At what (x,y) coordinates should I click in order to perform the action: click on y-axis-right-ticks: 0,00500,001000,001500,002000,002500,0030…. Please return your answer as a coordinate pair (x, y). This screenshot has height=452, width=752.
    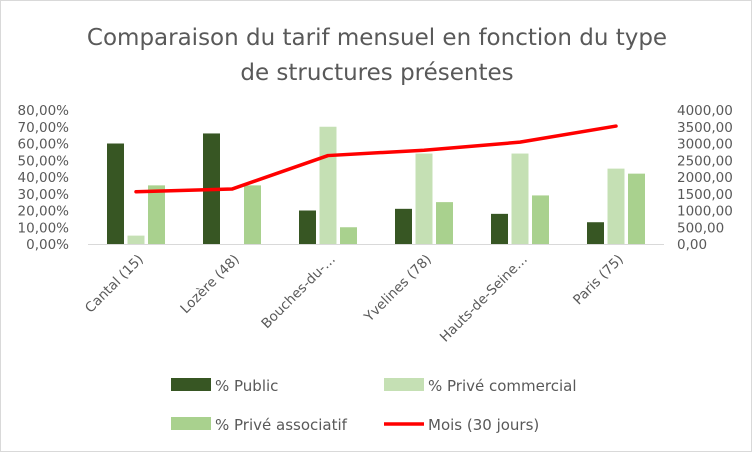
    Looking at the image, I should click on (705, 178).